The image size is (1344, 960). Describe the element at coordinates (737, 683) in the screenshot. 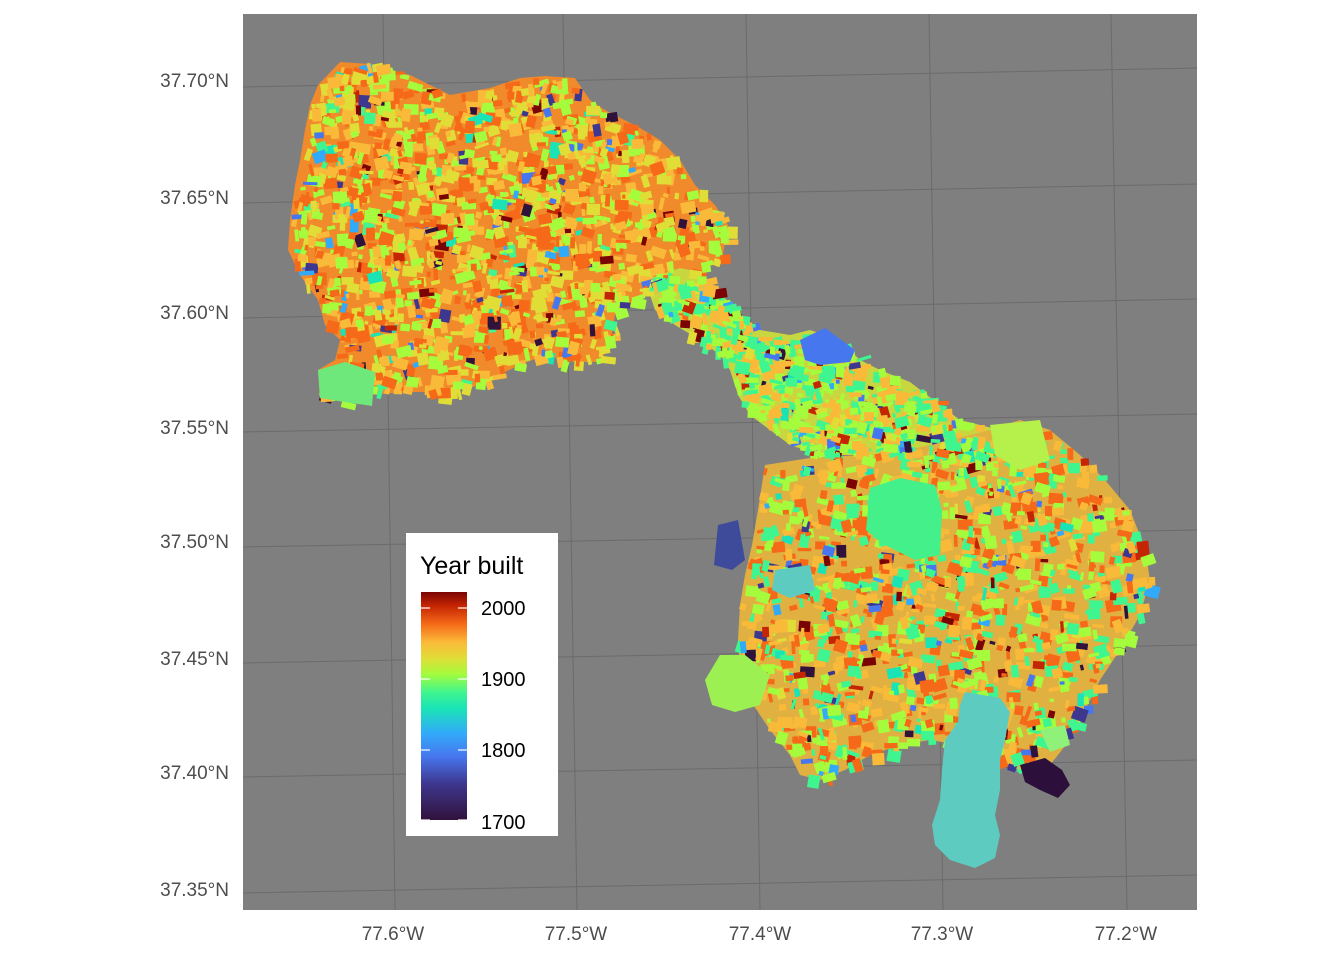

I see `parcel-lime-south` at that location.